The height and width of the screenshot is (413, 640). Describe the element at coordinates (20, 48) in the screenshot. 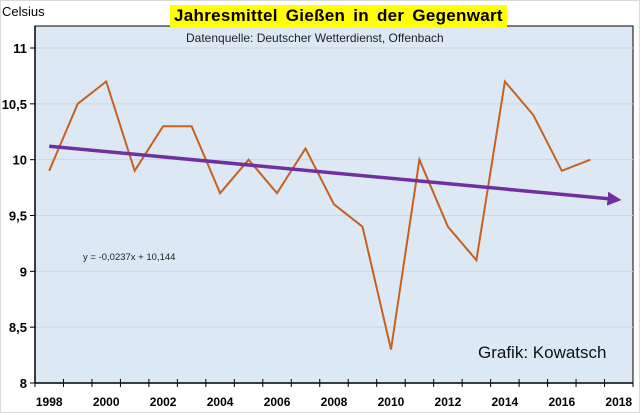

I see `y-tick-label: 11` at that location.